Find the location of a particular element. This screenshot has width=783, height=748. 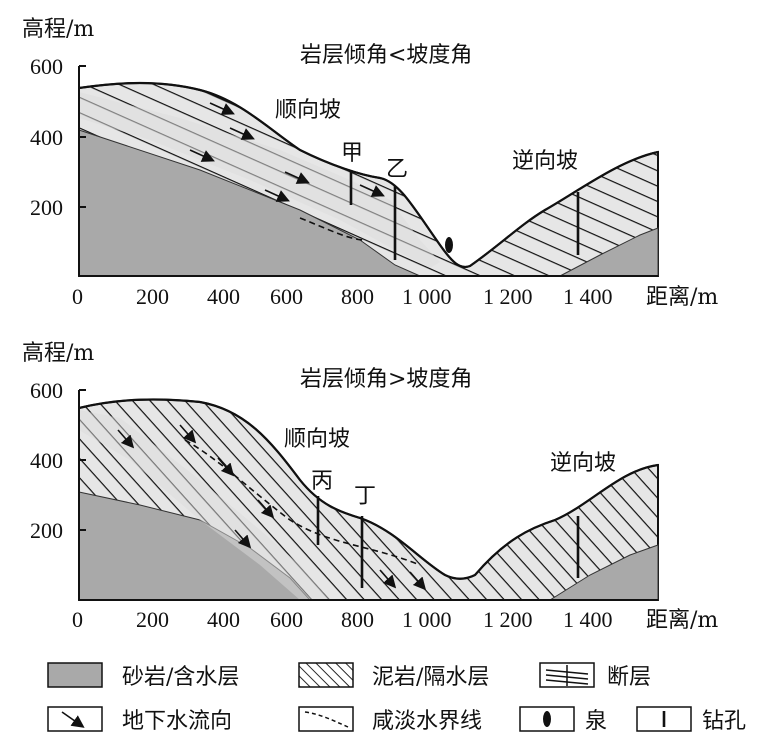

bottom-x-tick: 400 is located at coordinates (223, 619).